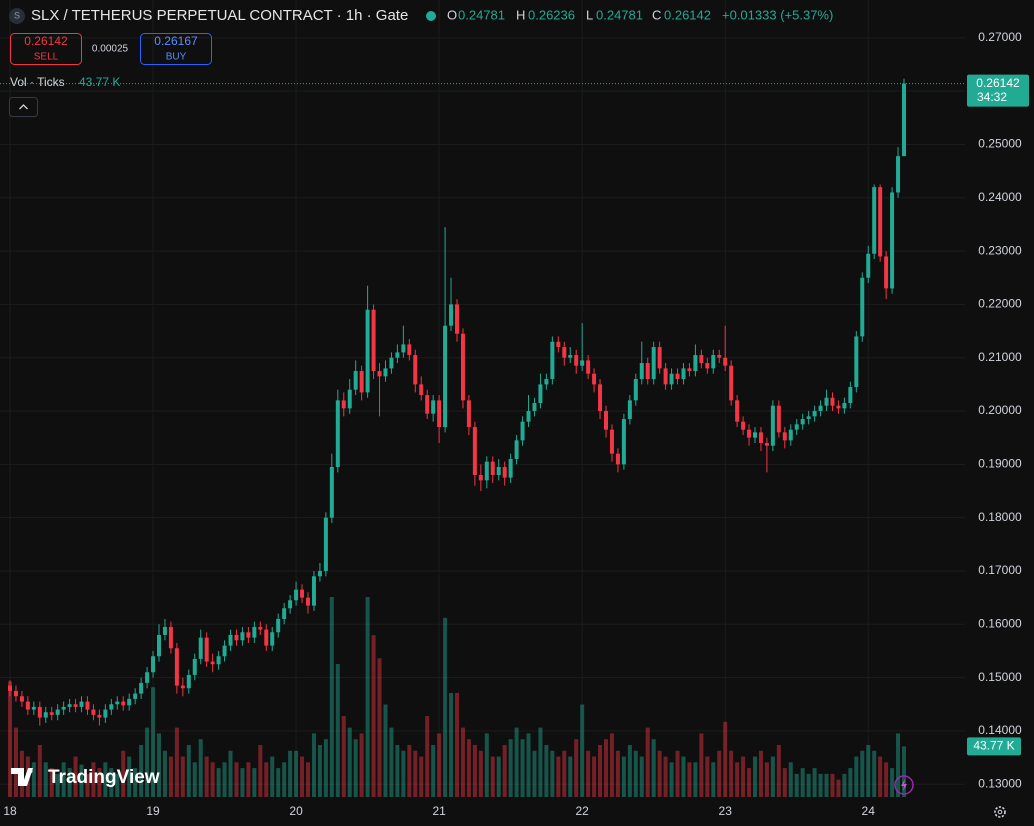 This screenshot has width=1034, height=826. Describe the element at coordinates (1000, 812) in the screenshot. I see `settings-icon` at that location.